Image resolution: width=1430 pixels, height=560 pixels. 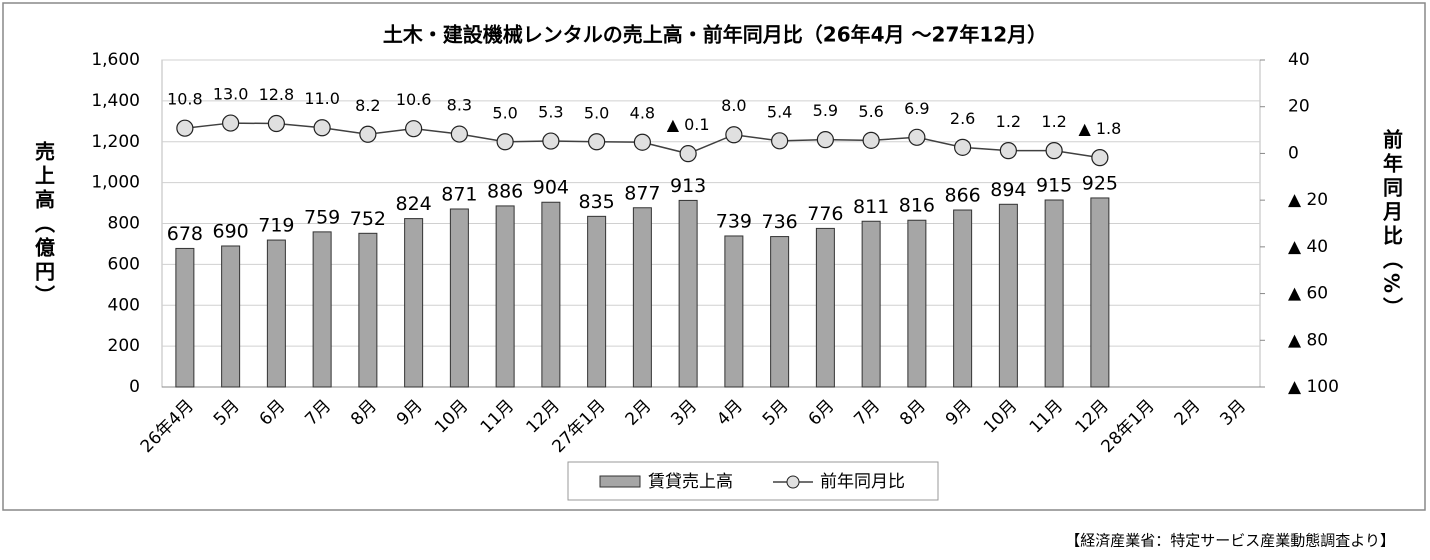 I want to click on bar-value-label: 739, so click(x=734, y=221).